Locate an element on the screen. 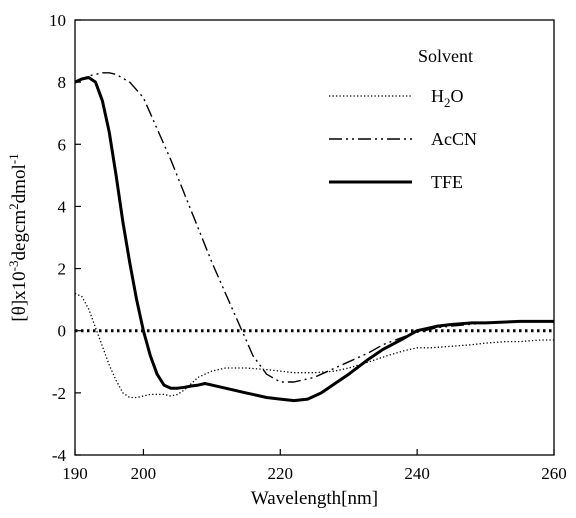 Image resolution: width=576 pixels, height=518 pixels. x-axis-label: Wavelength[nm] is located at coordinates (314, 498).